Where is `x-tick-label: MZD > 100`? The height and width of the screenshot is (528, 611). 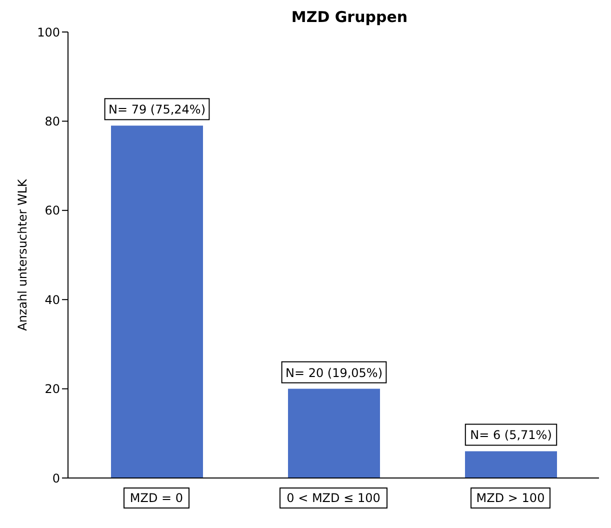 x-tick-label: MZD > 100 is located at coordinates (510, 498).